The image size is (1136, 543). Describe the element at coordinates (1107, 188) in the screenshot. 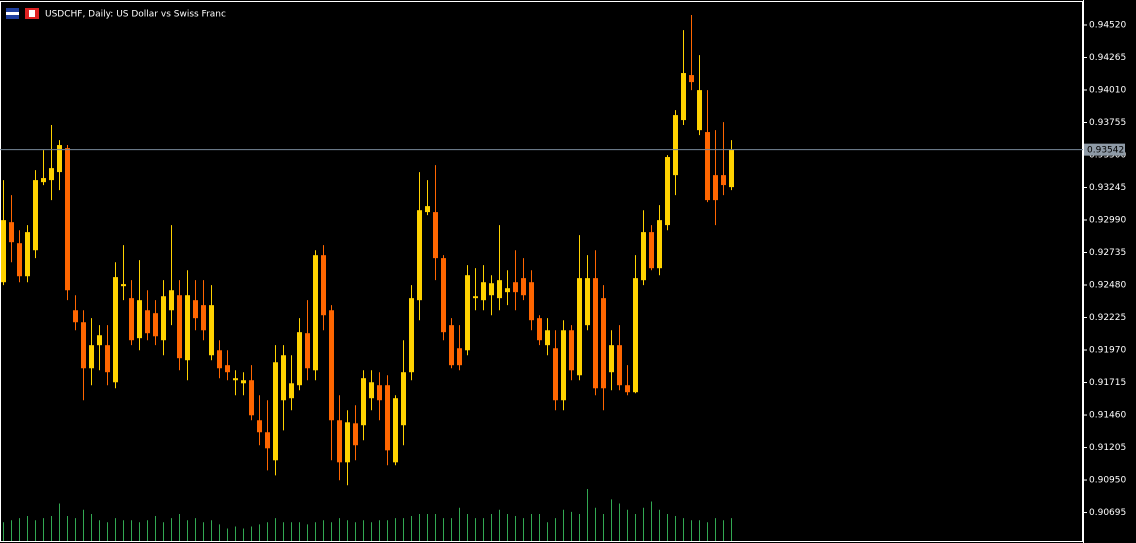

I see `y-tick-label: 0.93245` at that location.